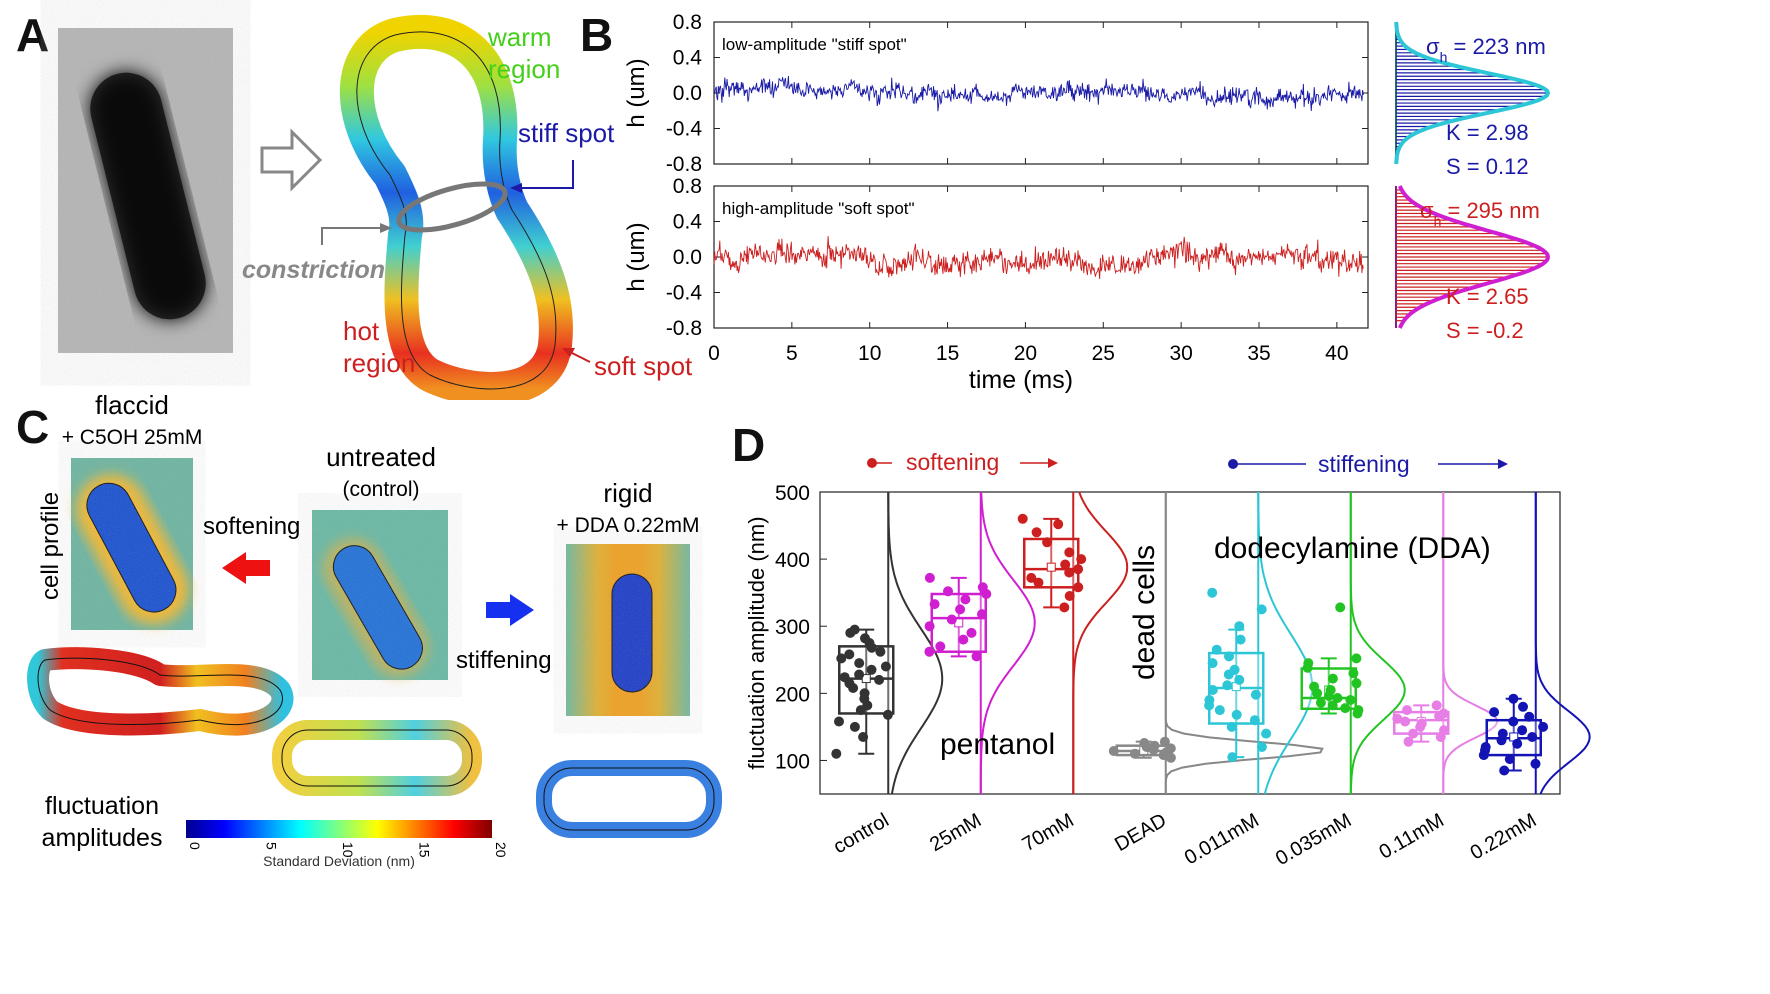 The height and width of the screenshot is (994, 1770). I want to click on sigma-label: σh = 223 nm, so click(1486, 49).